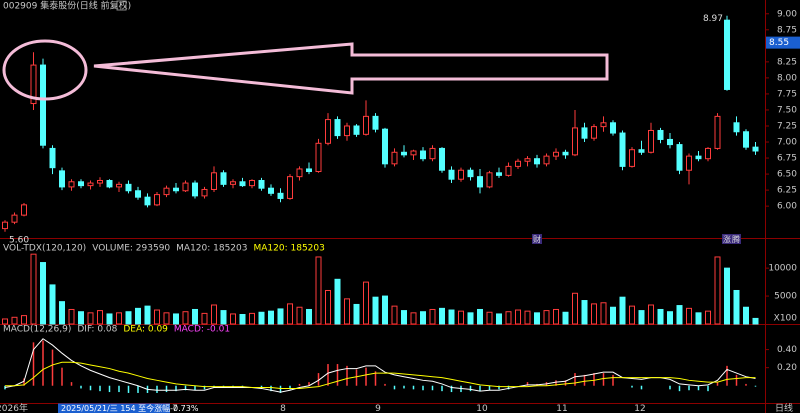  Describe the element at coordinates (787, 30) in the screenshot. I see `y-tick-label: 8.75` at that location.